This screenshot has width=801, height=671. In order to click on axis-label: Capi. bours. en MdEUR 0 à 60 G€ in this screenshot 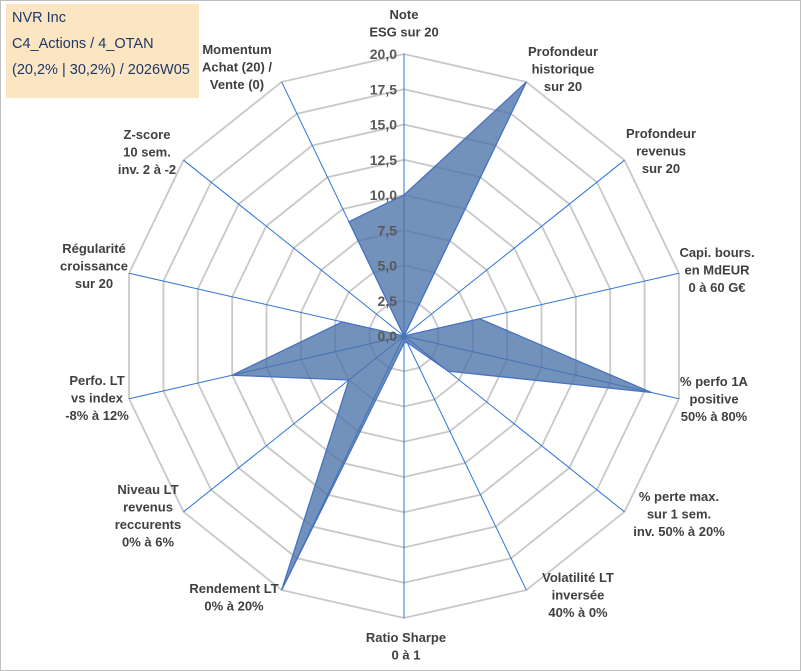, I will do `click(716, 270)`.